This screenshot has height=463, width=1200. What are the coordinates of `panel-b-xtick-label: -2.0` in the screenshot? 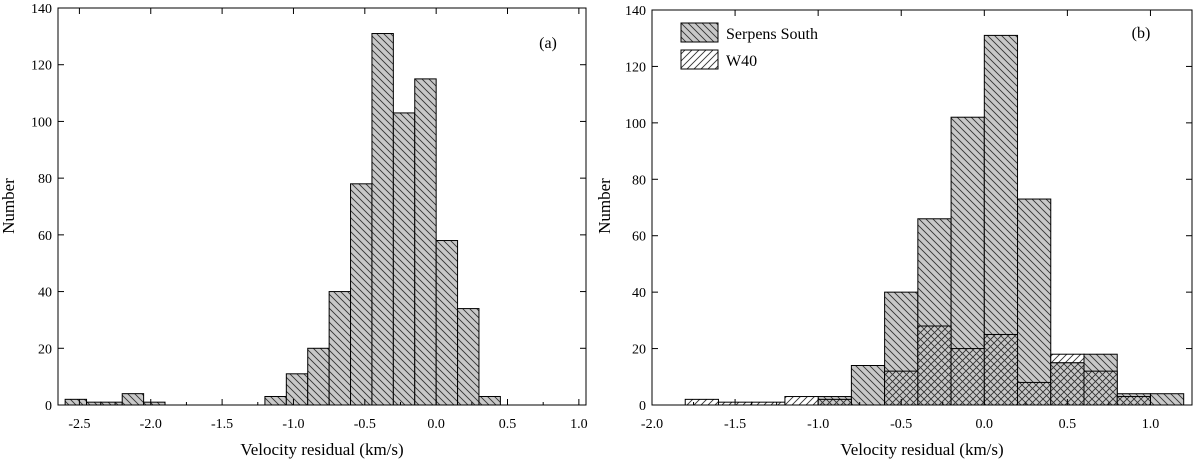 It's located at (652, 424).